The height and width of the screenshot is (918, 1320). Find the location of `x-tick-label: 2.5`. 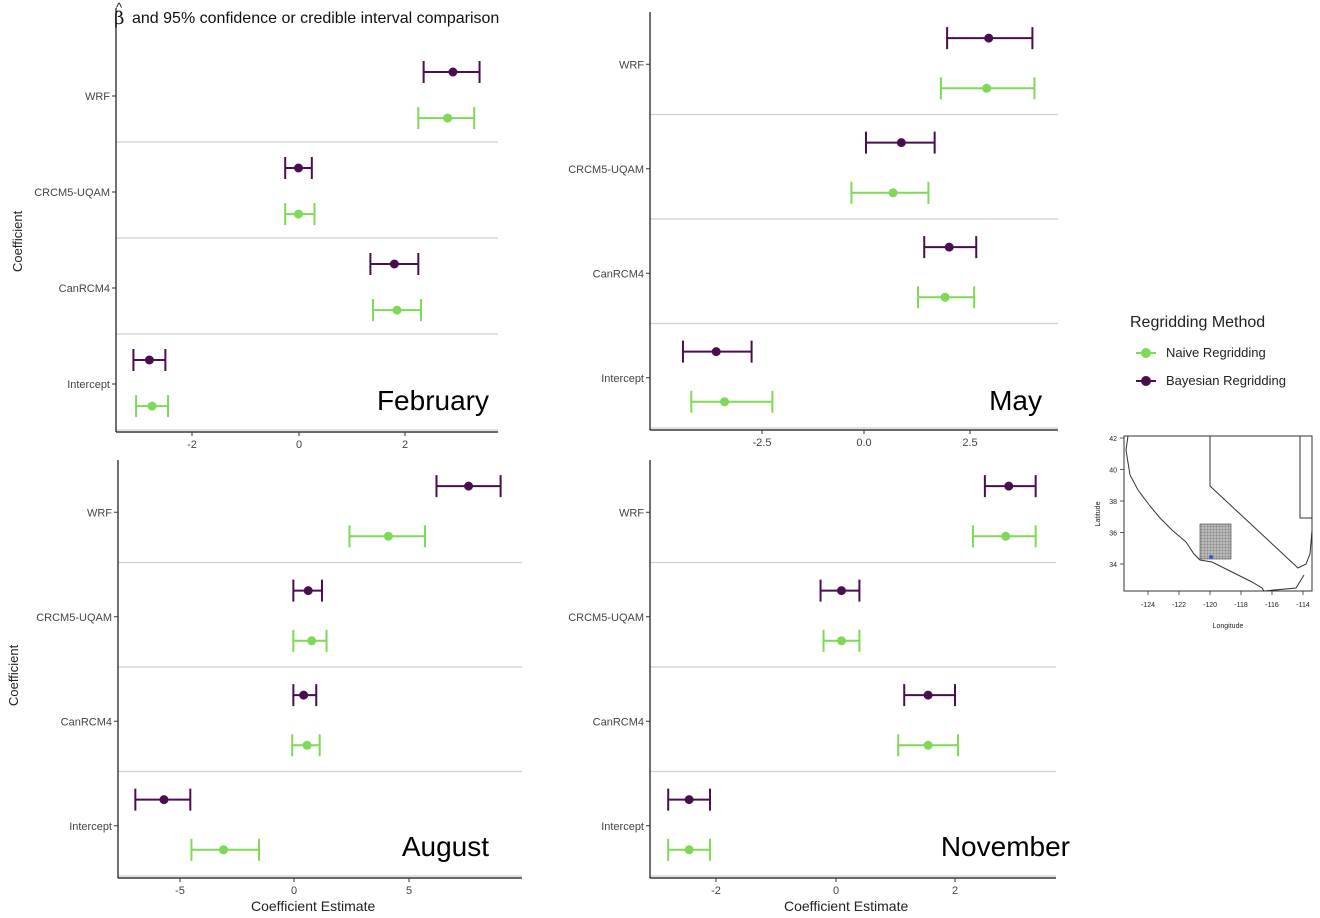

x-tick-label: 2.5 is located at coordinates (969, 443).